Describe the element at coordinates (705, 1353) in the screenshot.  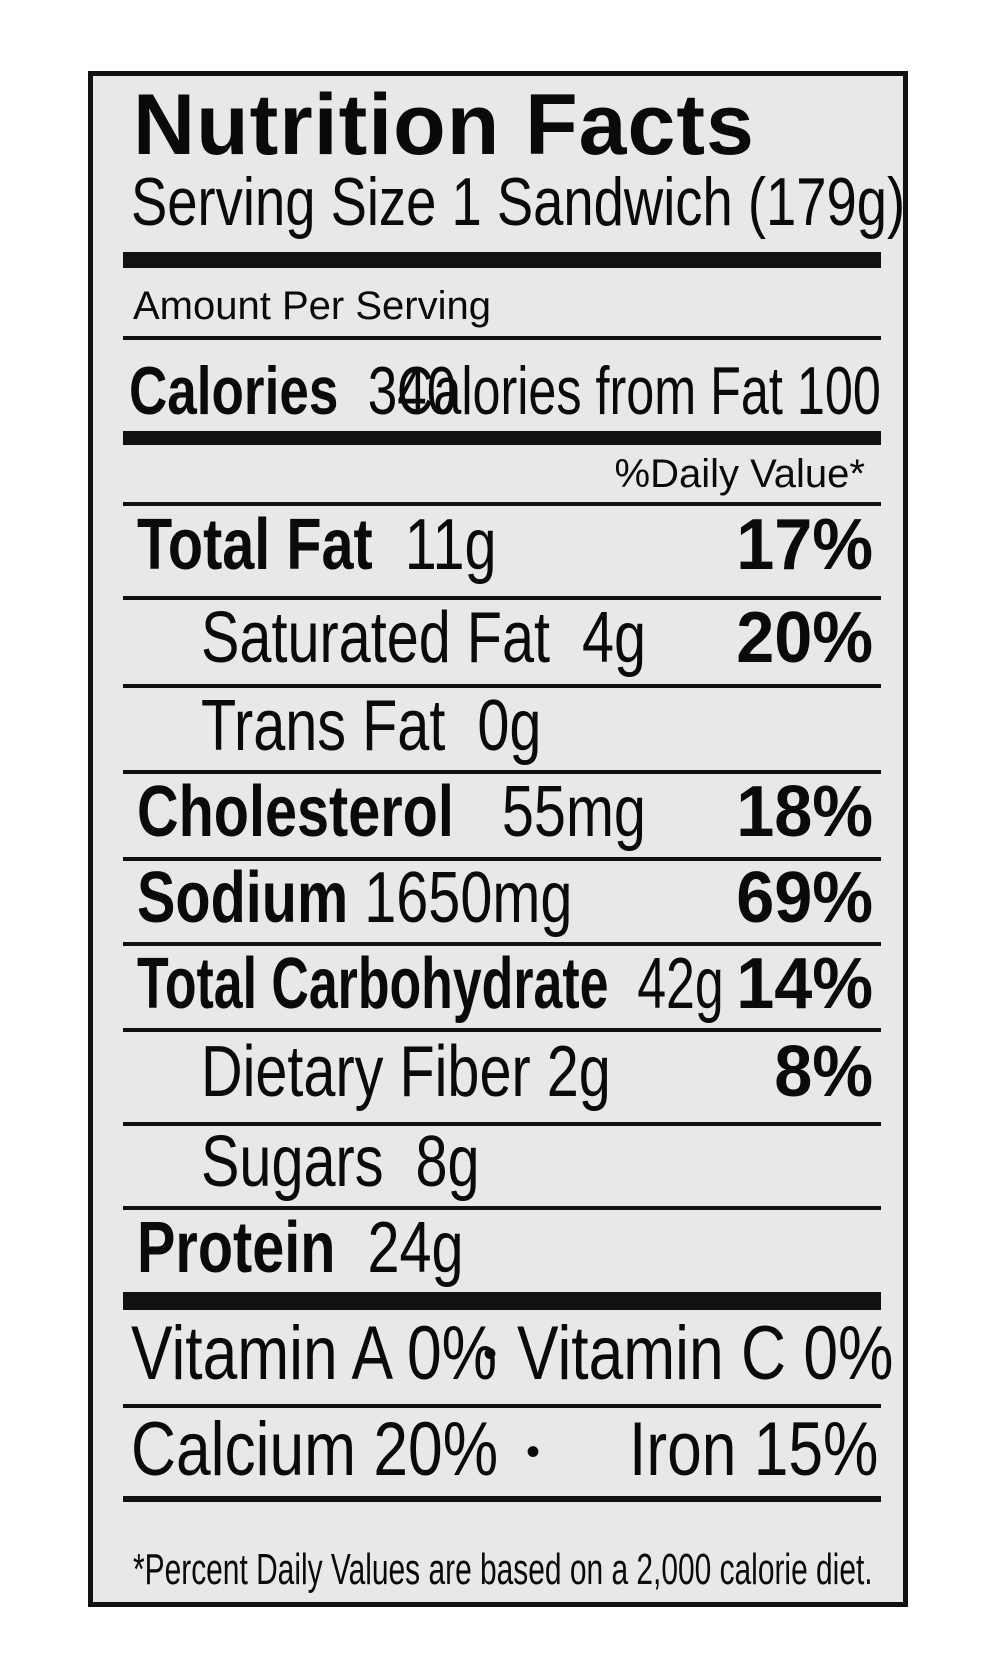
I see `vitamin-c: Vitamin C 0%` at that location.